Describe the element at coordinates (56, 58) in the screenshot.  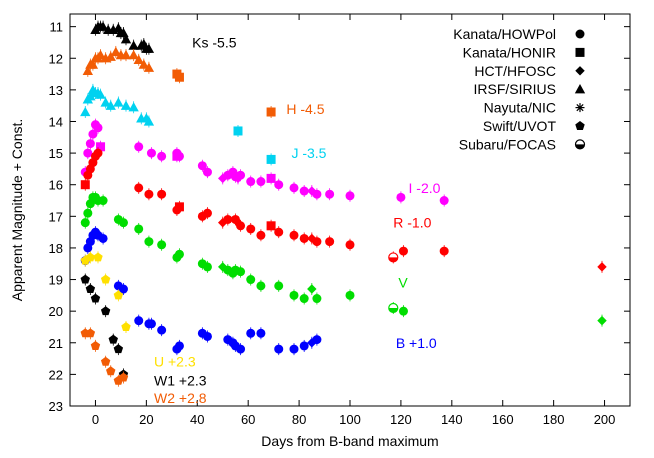
I see `y-tick-label: 12` at that location.